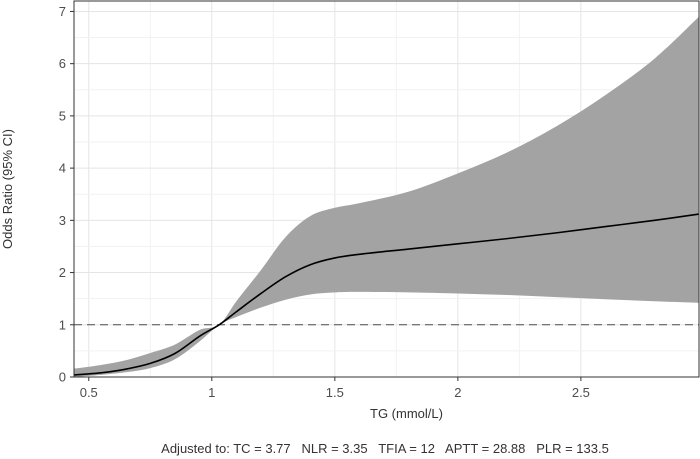 The height and width of the screenshot is (459, 700). I want to click on y-tick-label: 4, so click(62, 168).